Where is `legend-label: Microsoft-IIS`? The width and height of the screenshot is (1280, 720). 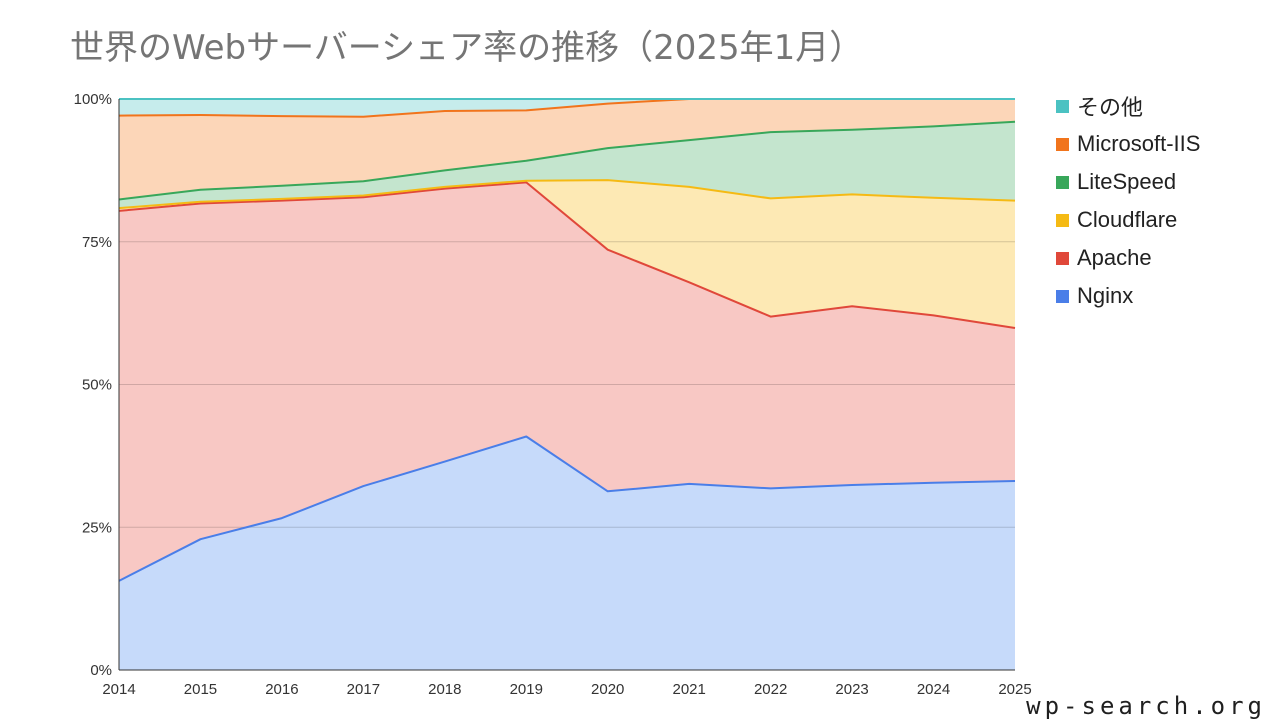
legend-label: Microsoft-IIS is located at coordinates (1139, 143).